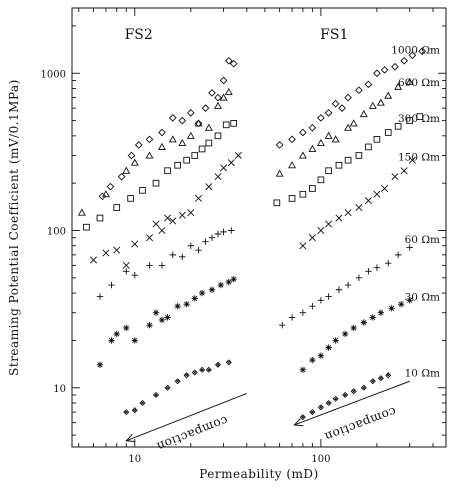  What do you see at coordinates (320, 459) in the screenshot?
I see `x-tick-label: 100` at bounding box center [320, 459].